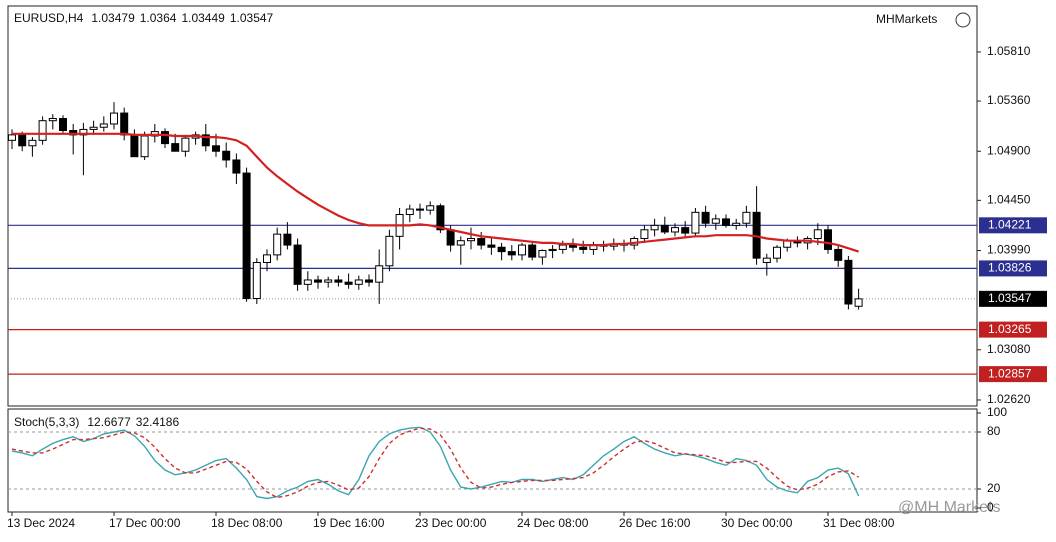 This screenshot has height=542, width=1056. Describe the element at coordinates (994, 431) in the screenshot. I see `y-tick-label: 80` at that location.